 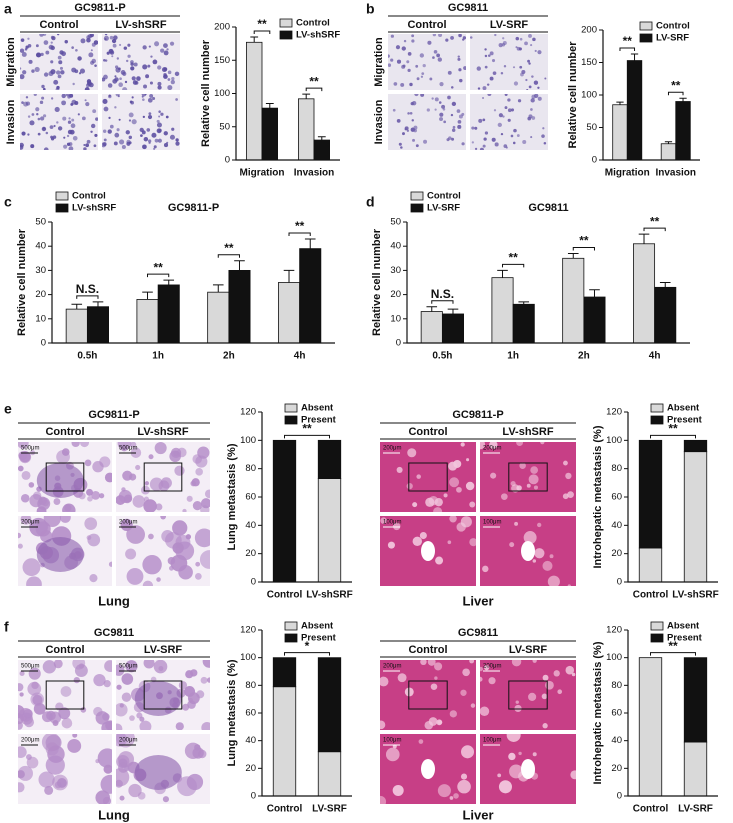 I want to click on x-tick-label: Control, so click(x=285, y=809).